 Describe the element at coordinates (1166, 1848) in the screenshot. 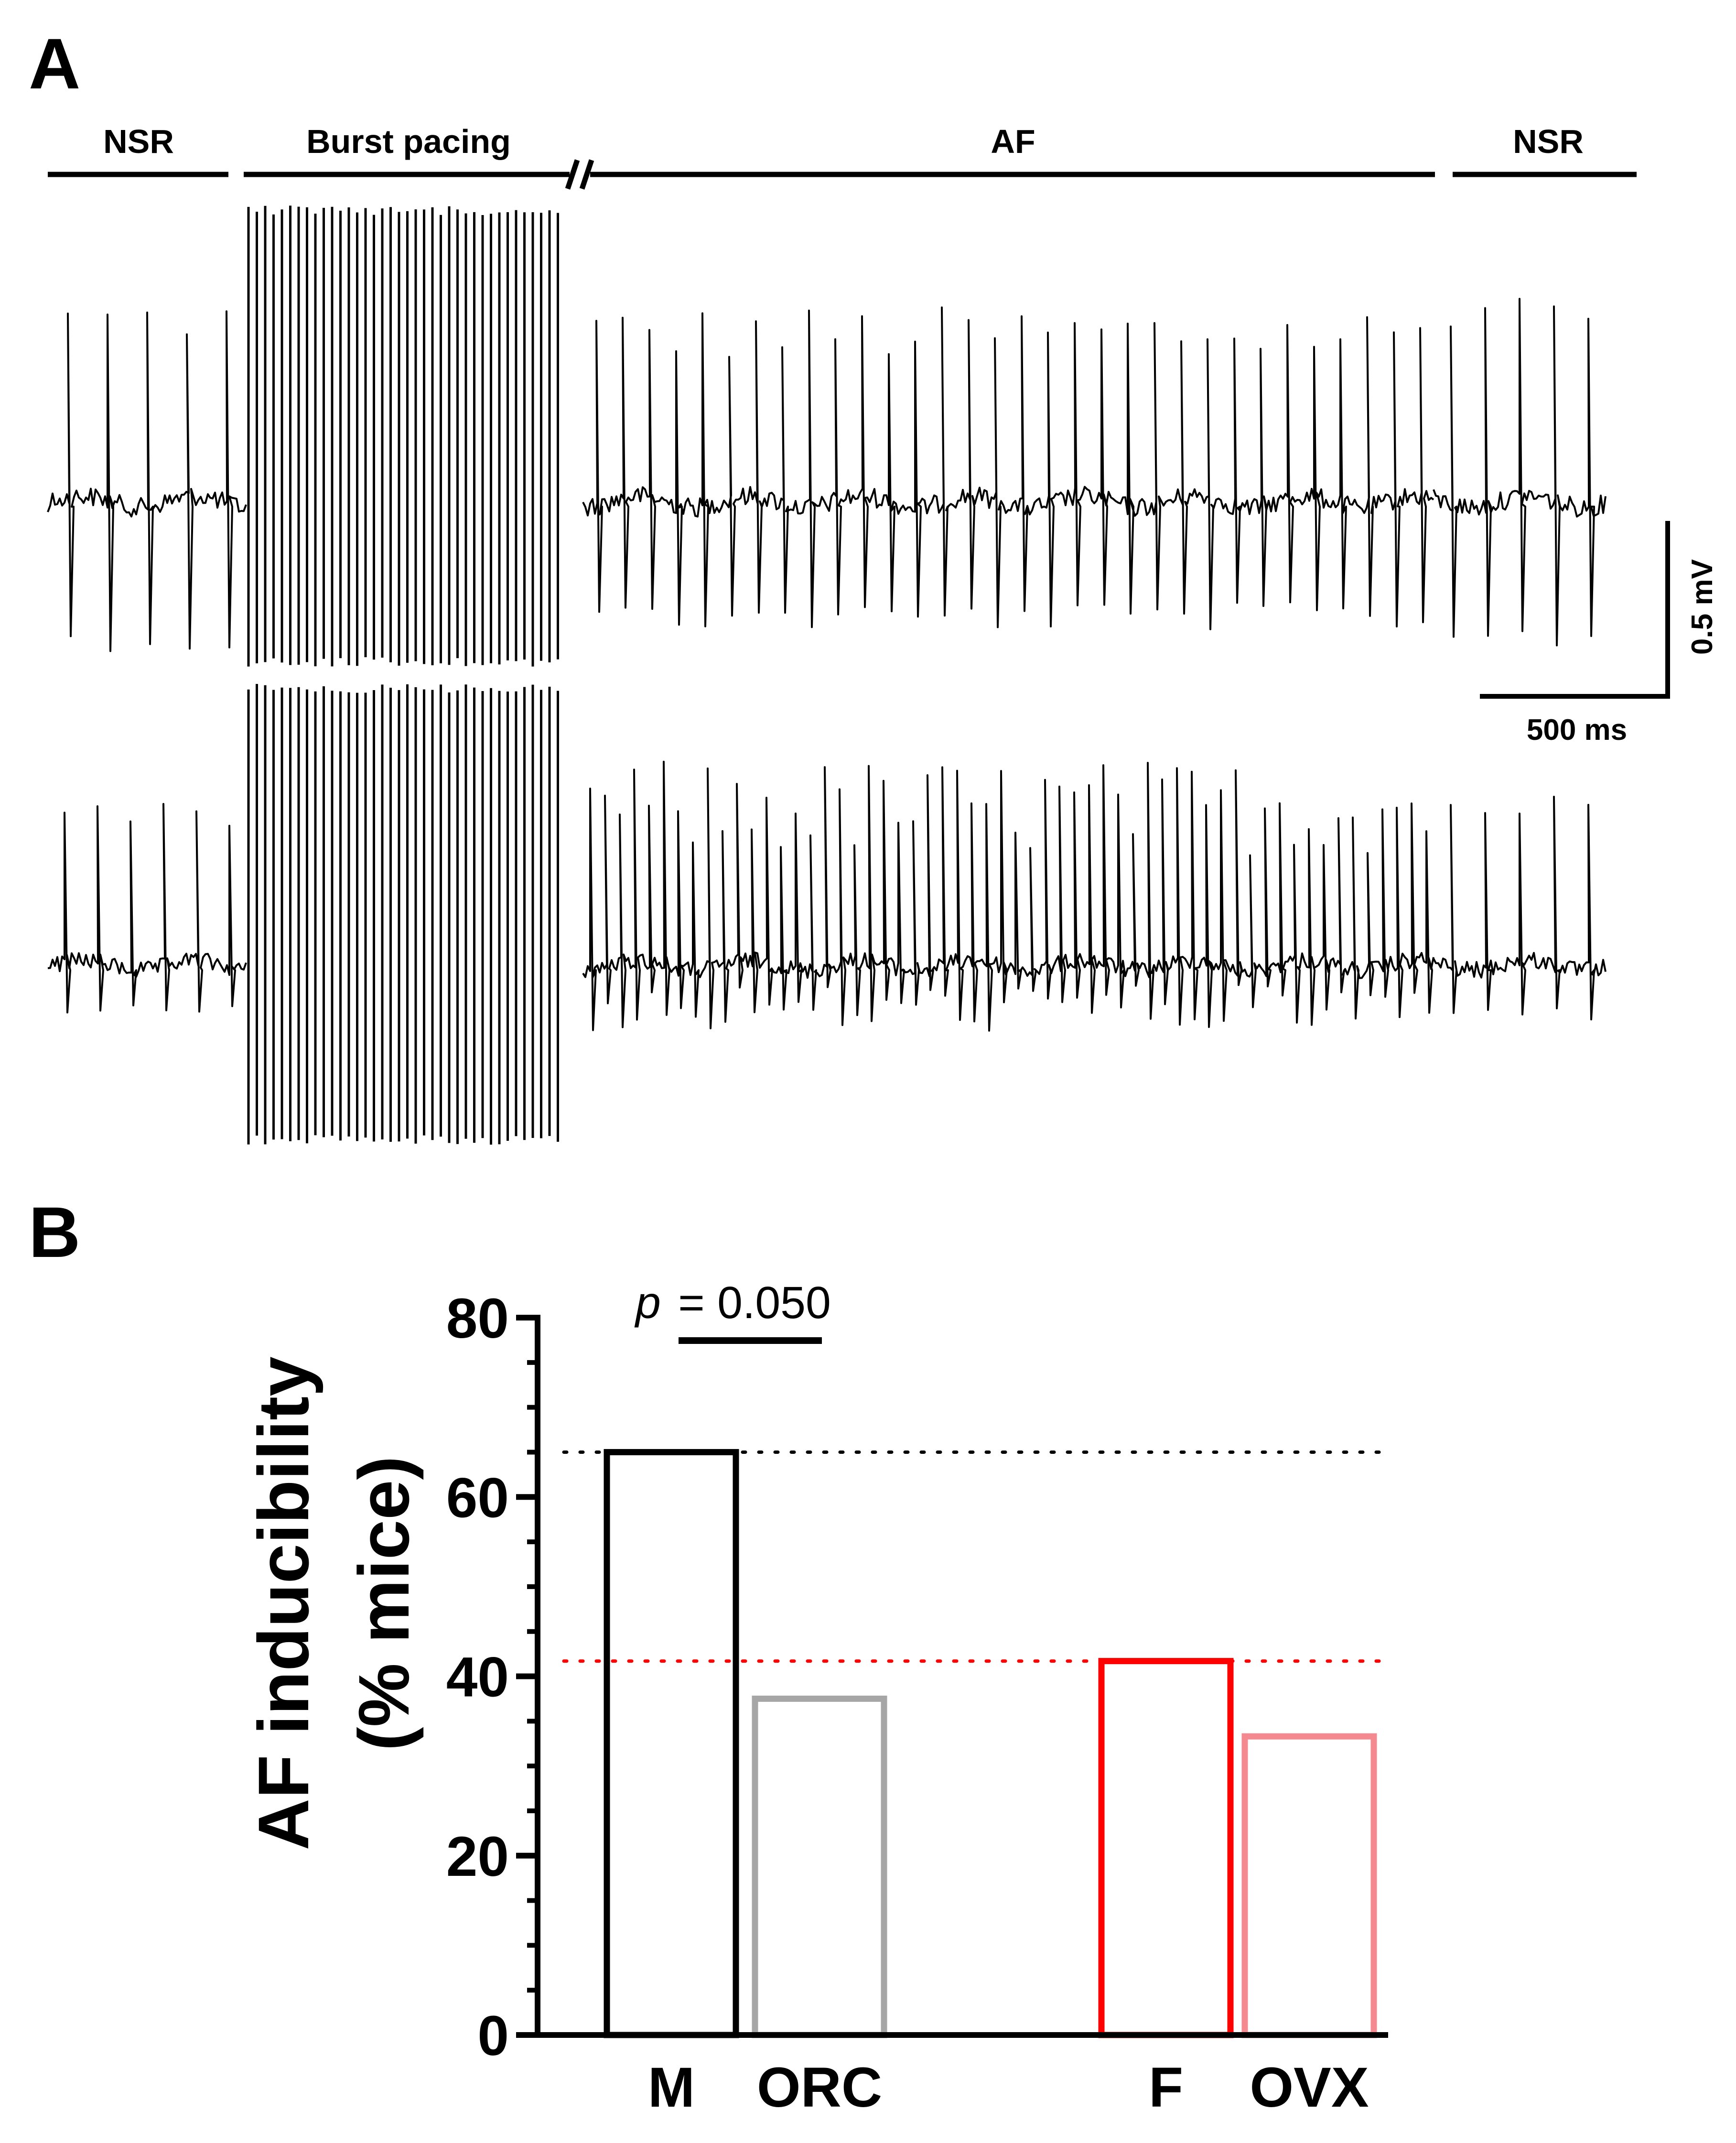

I see `bar-f` at that location.